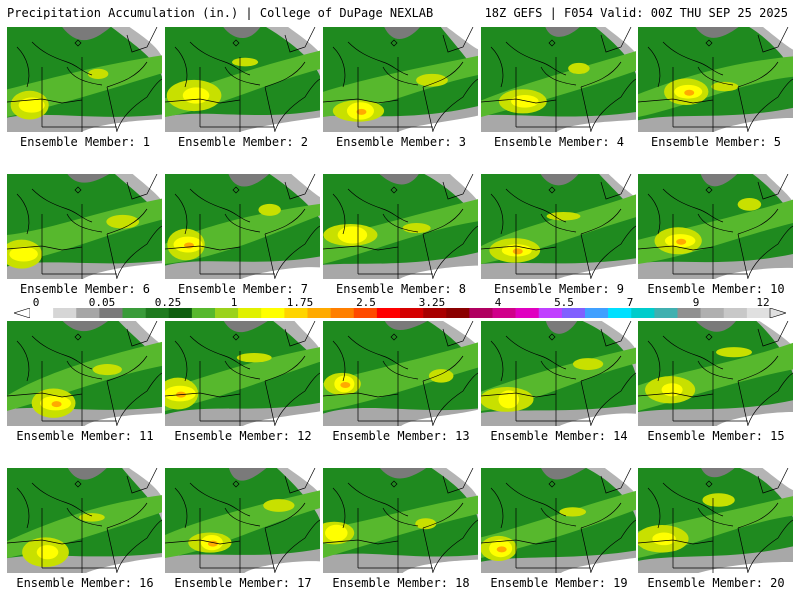 Image resolution: width=800 pixels, height=600 pixels. I want to click on member-label: Ensemble Member: 14, so click(559, 436).